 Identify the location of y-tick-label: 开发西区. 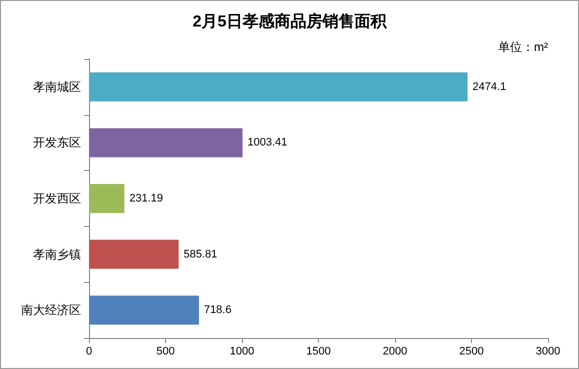
(57, 199).